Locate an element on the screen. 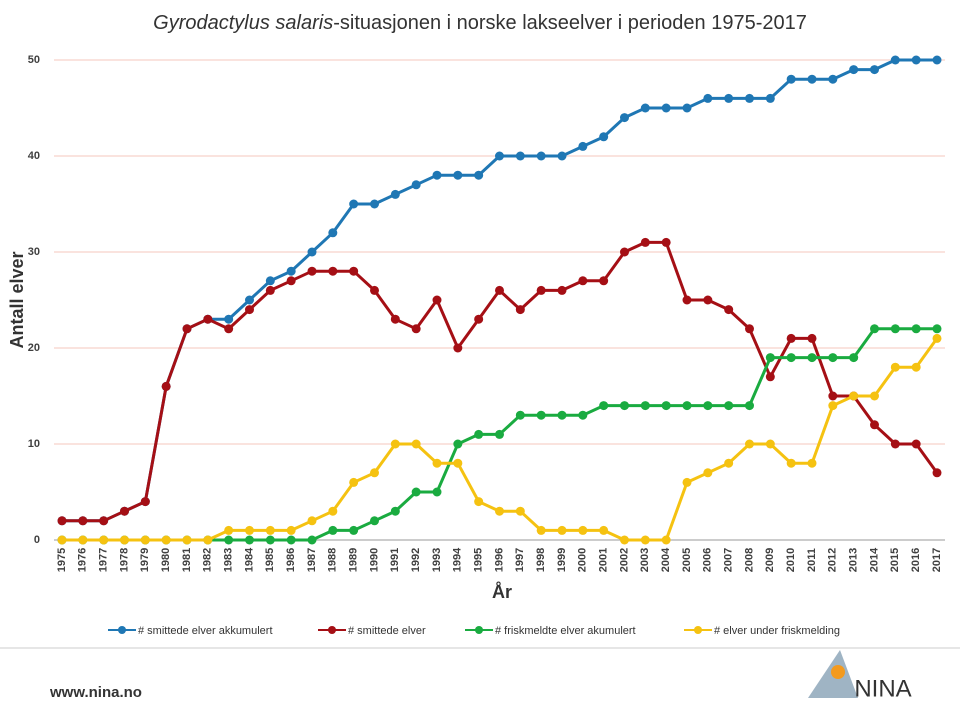 Image resolution: width=960 pixels, height=720 pixels. x-tick-label: 1980 is located at coordinates (166, 560).